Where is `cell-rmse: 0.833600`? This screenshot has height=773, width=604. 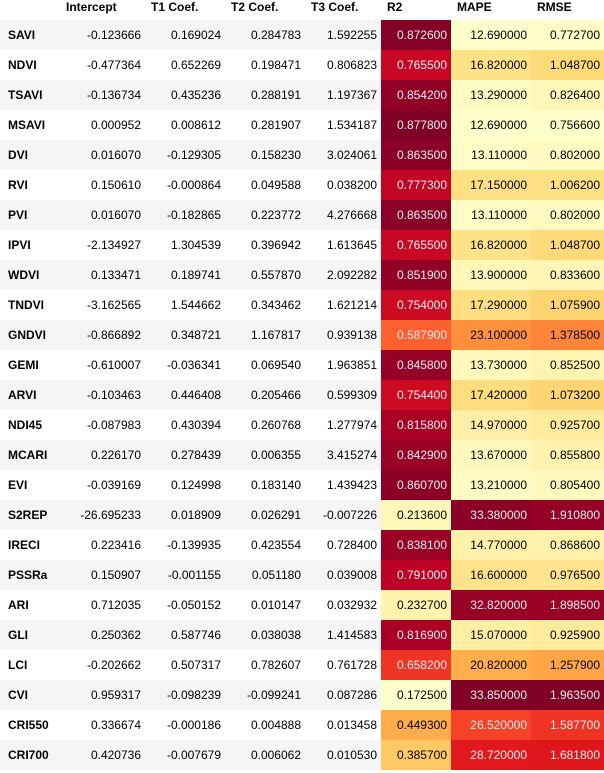 cell-rmse: 0.833600 is located at coordinates (567, 275).